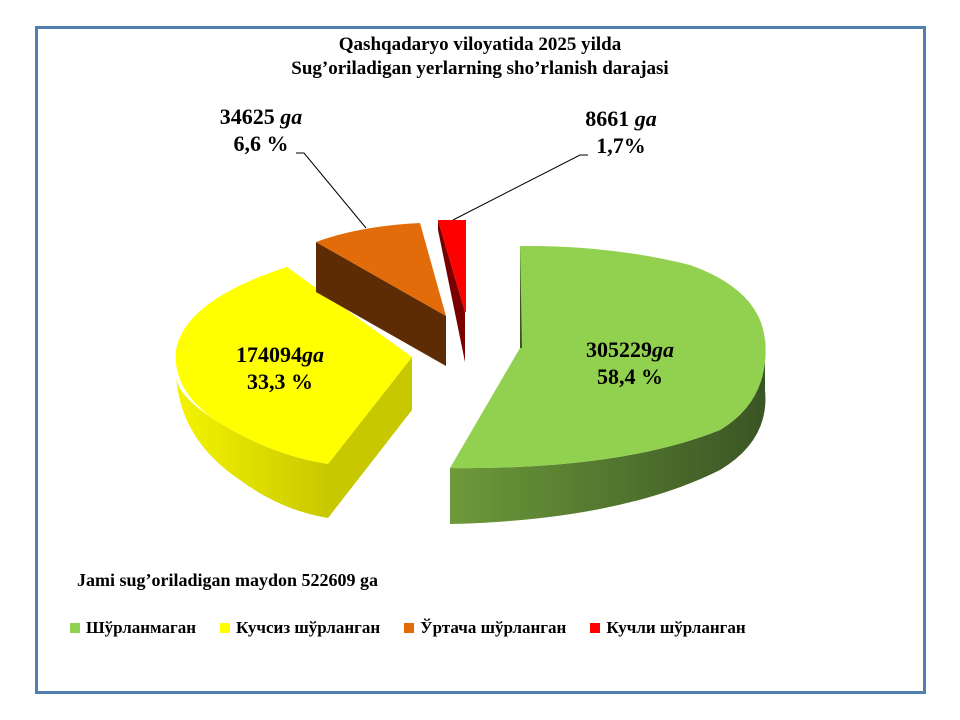 This screenshot has height=720, width=960. I want to click on legend-item-urtacha: Ўртача шўрланган, so click(485, 628).